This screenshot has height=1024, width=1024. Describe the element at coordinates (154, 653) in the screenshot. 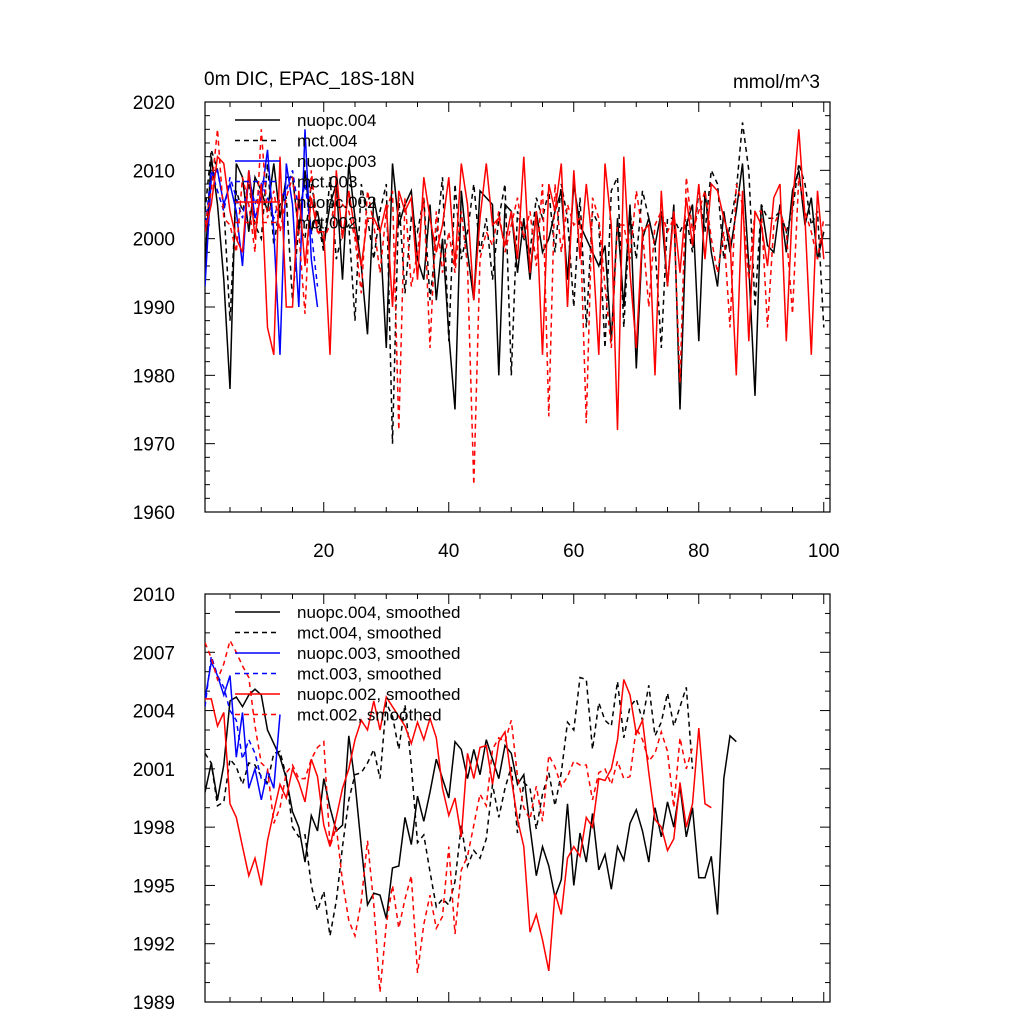

I see `y-tick-label: 2007` at that location.